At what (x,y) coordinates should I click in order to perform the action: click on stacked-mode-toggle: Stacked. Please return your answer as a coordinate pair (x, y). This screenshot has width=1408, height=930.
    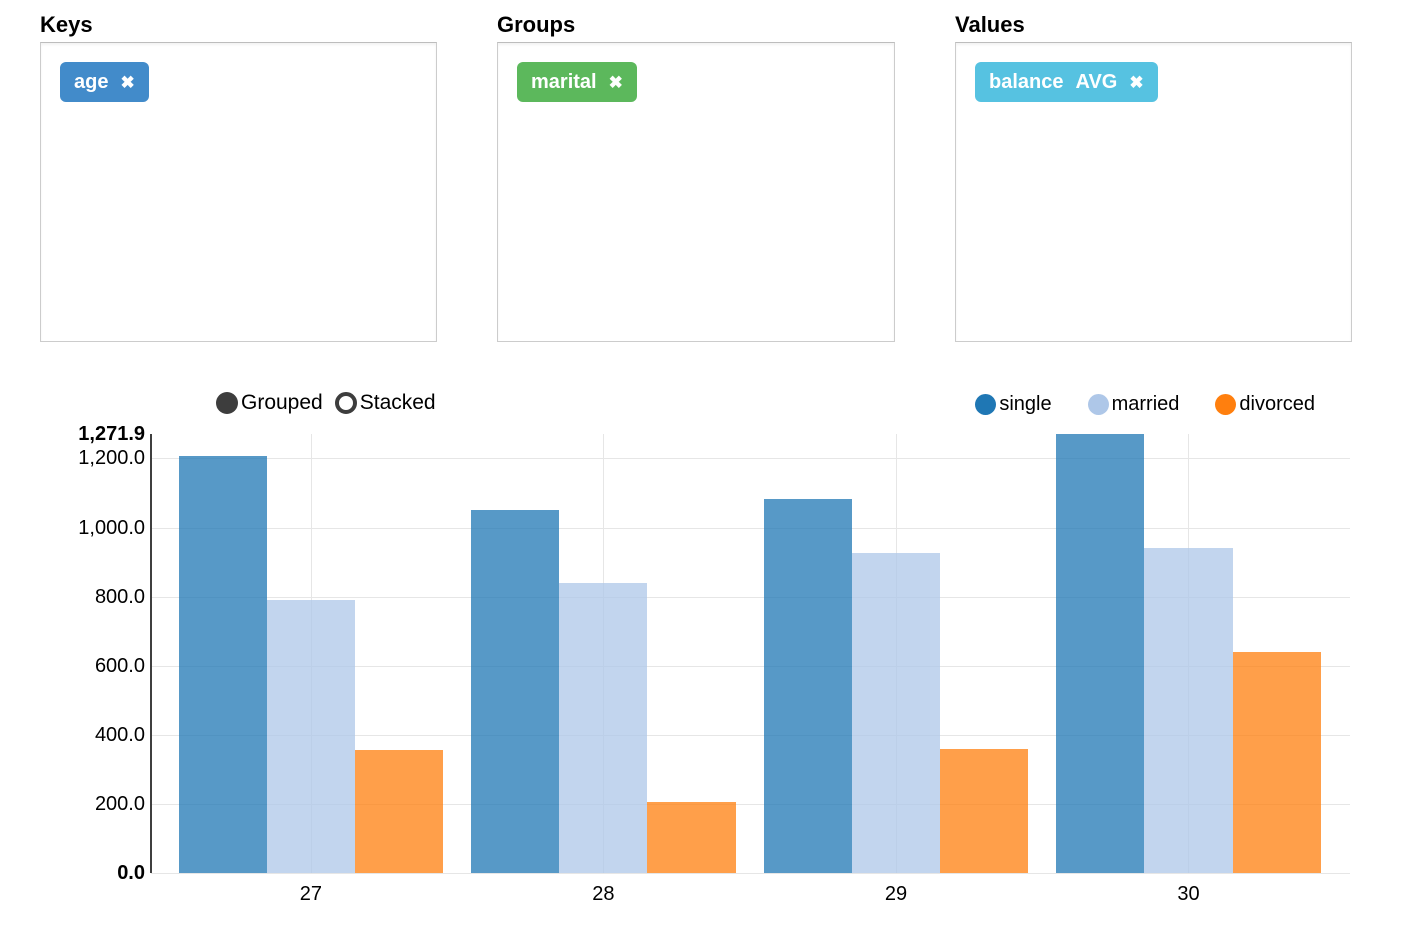
    Looking at the image, I should click on (385, 403).